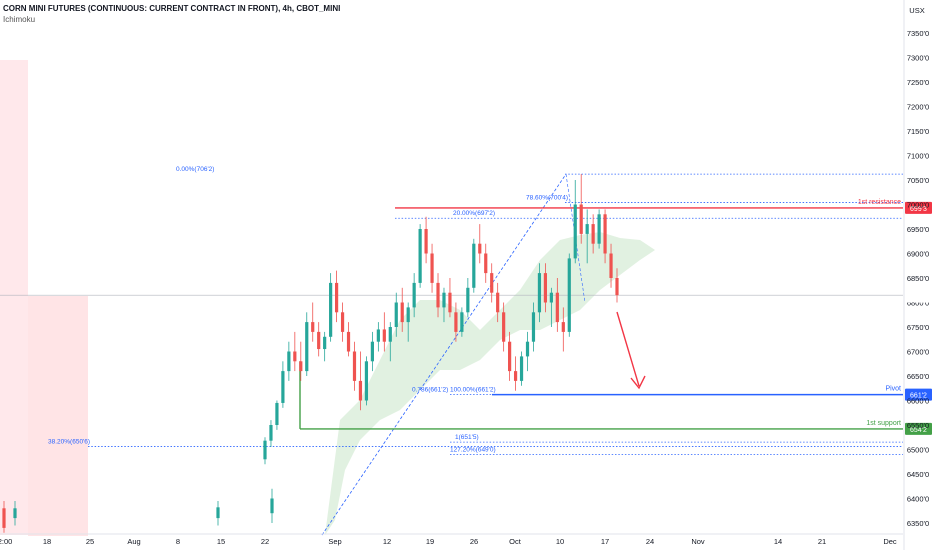 The image size is (932, 550). Describe the element at coordinates (918, 180) in the screenshot. I see `price-tick-label: 7050'0` at that location.